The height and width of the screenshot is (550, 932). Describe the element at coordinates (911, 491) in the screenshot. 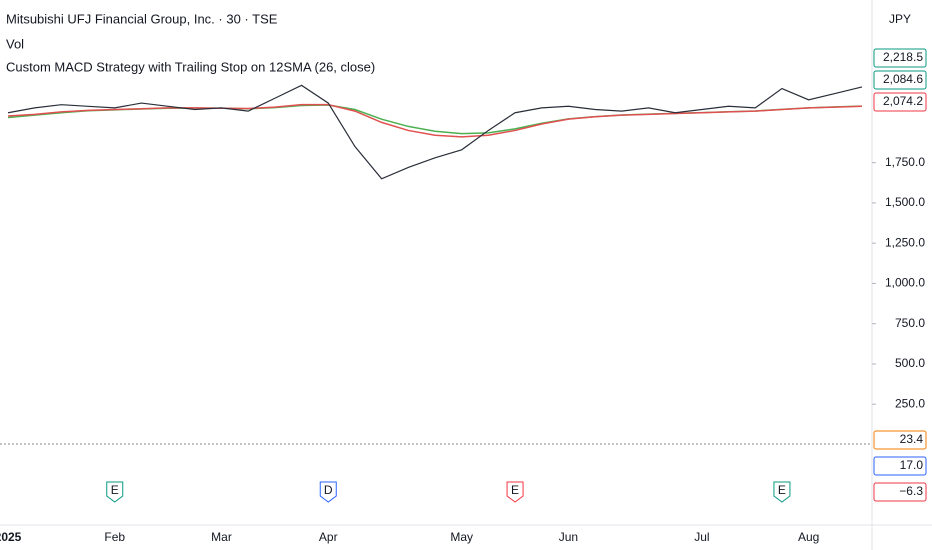

I see `price-label: −6.3` at that location.